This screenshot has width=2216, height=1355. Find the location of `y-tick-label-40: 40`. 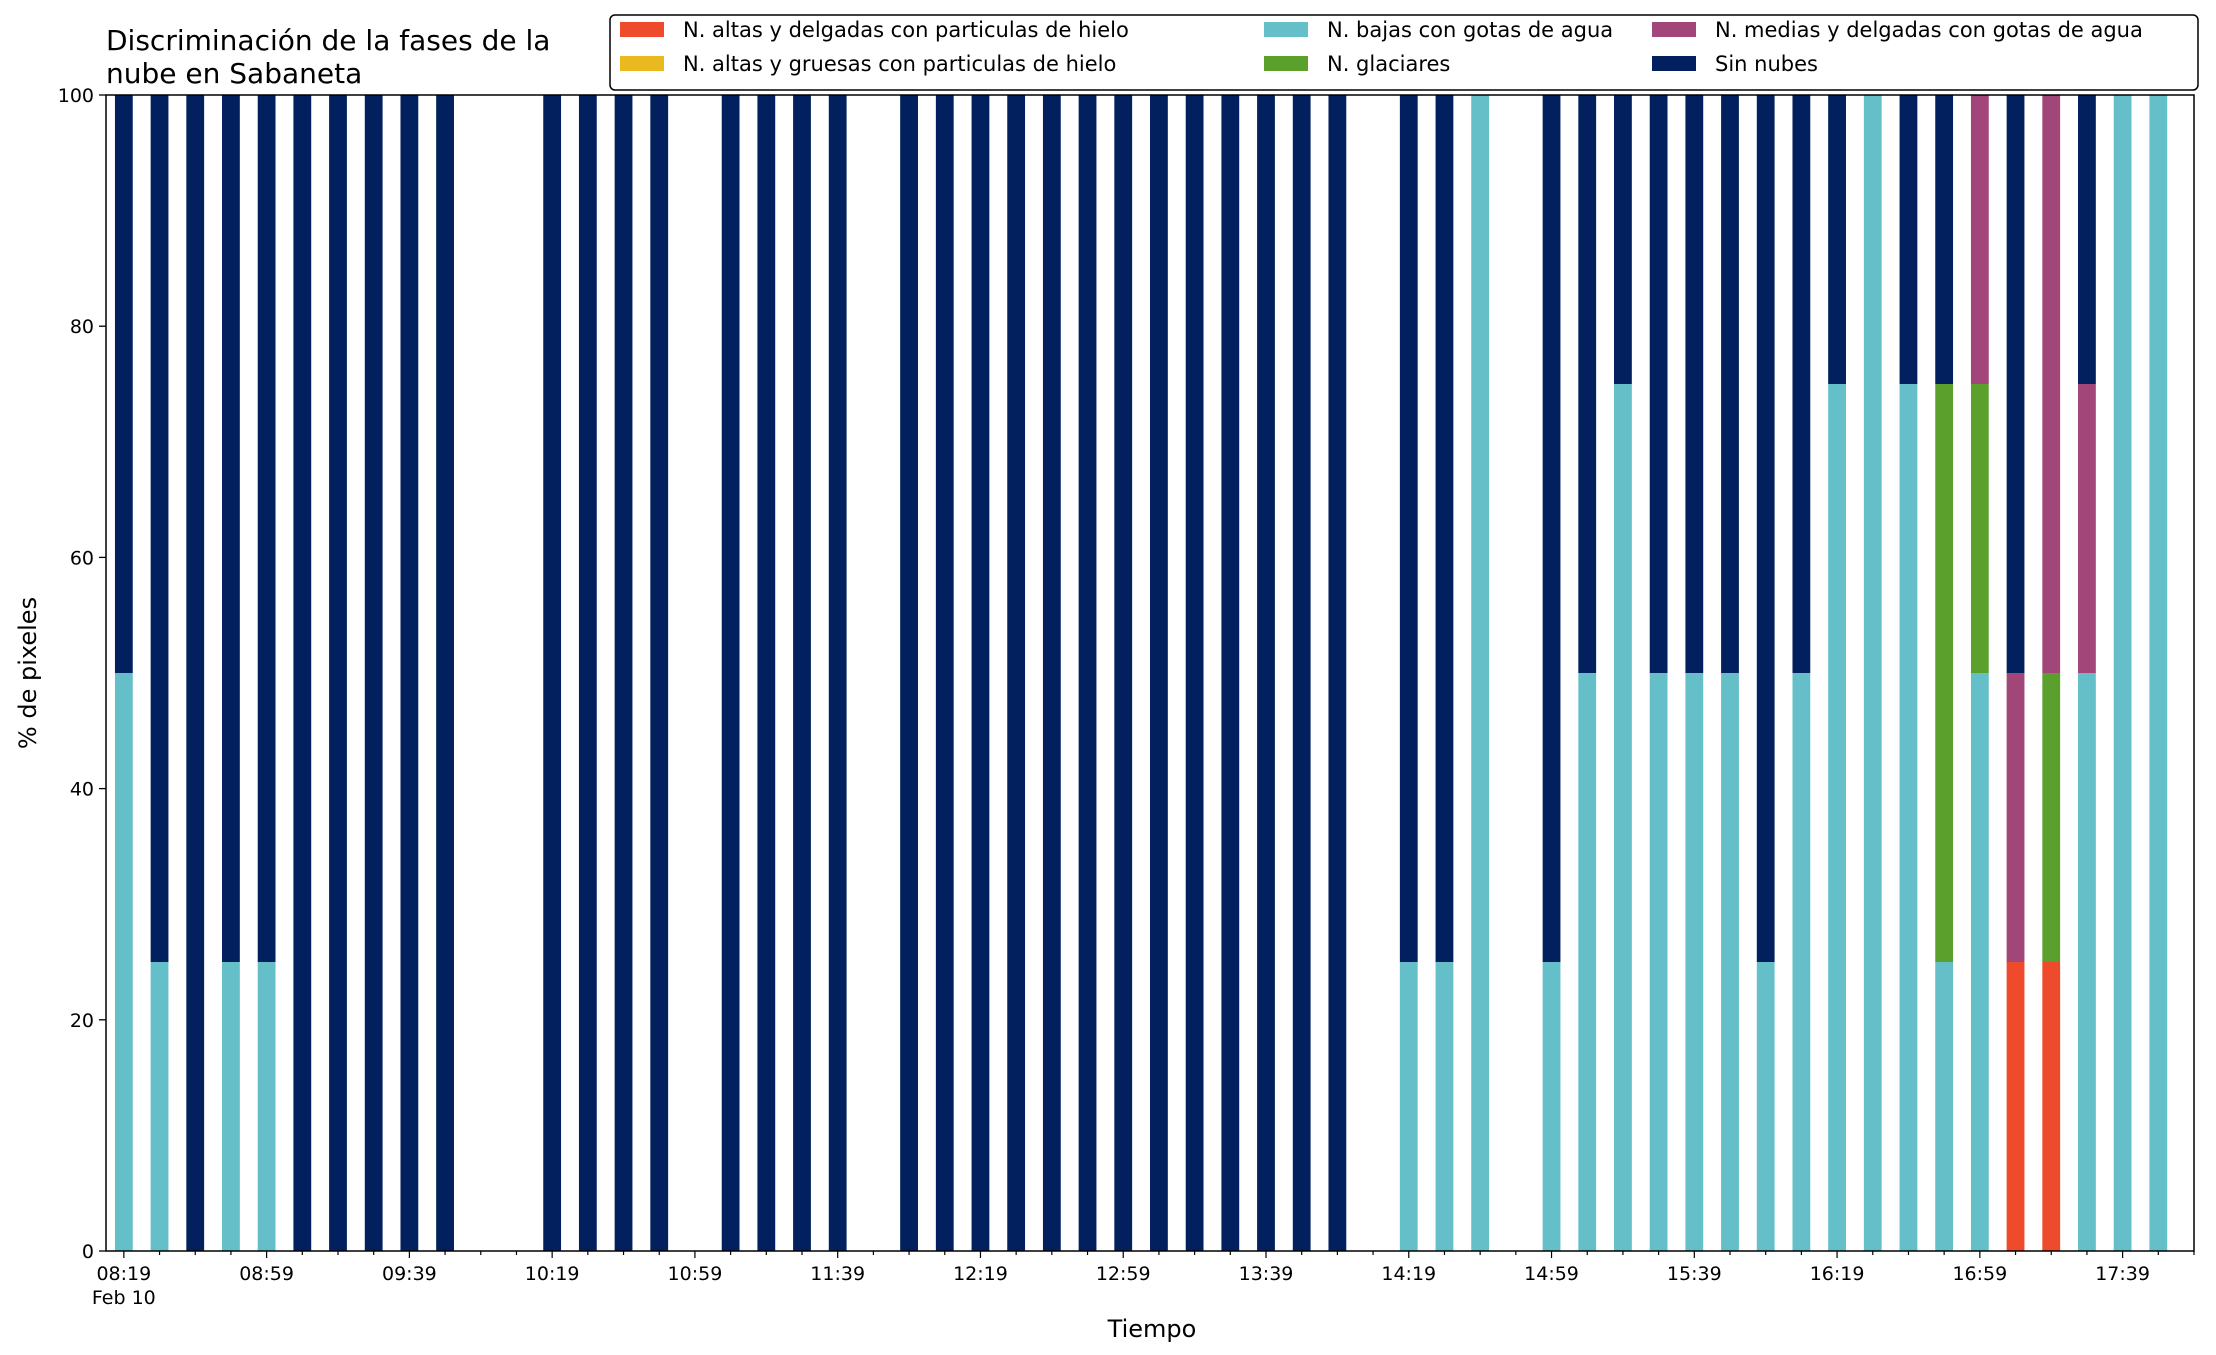

y-tick-label-40: 40 is located at coordinates (82, 790).